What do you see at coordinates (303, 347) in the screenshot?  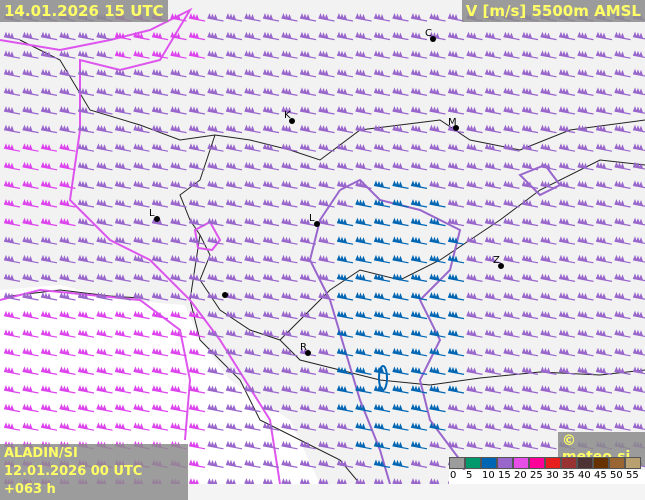 I see `city-label: R` at bounding box center [303, 347].